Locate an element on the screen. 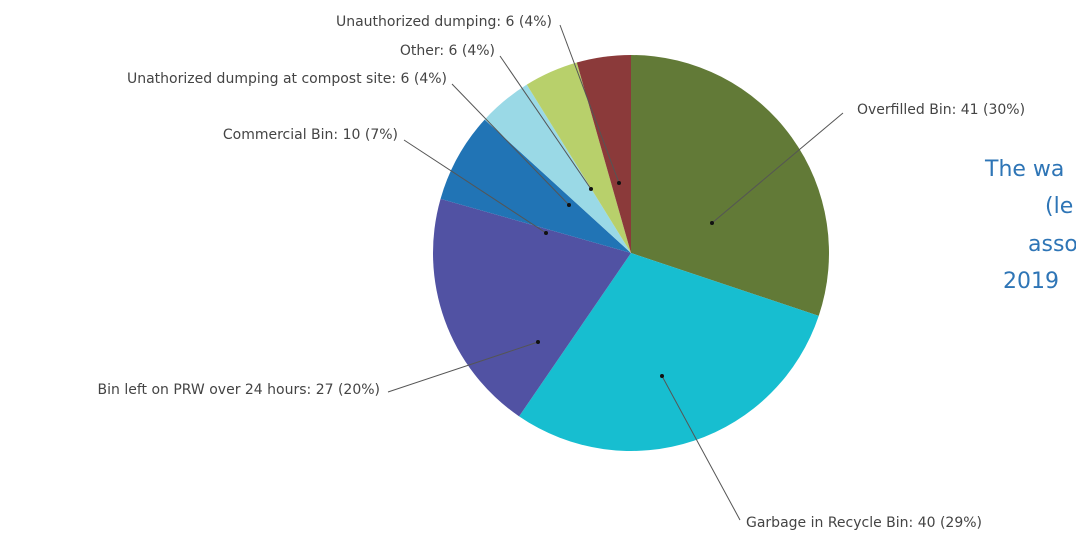 The height and width of the screenshot is (535, 1076). data-label: Unauthorized dumping: 6 (4%) is located at coordinates (444, 22).